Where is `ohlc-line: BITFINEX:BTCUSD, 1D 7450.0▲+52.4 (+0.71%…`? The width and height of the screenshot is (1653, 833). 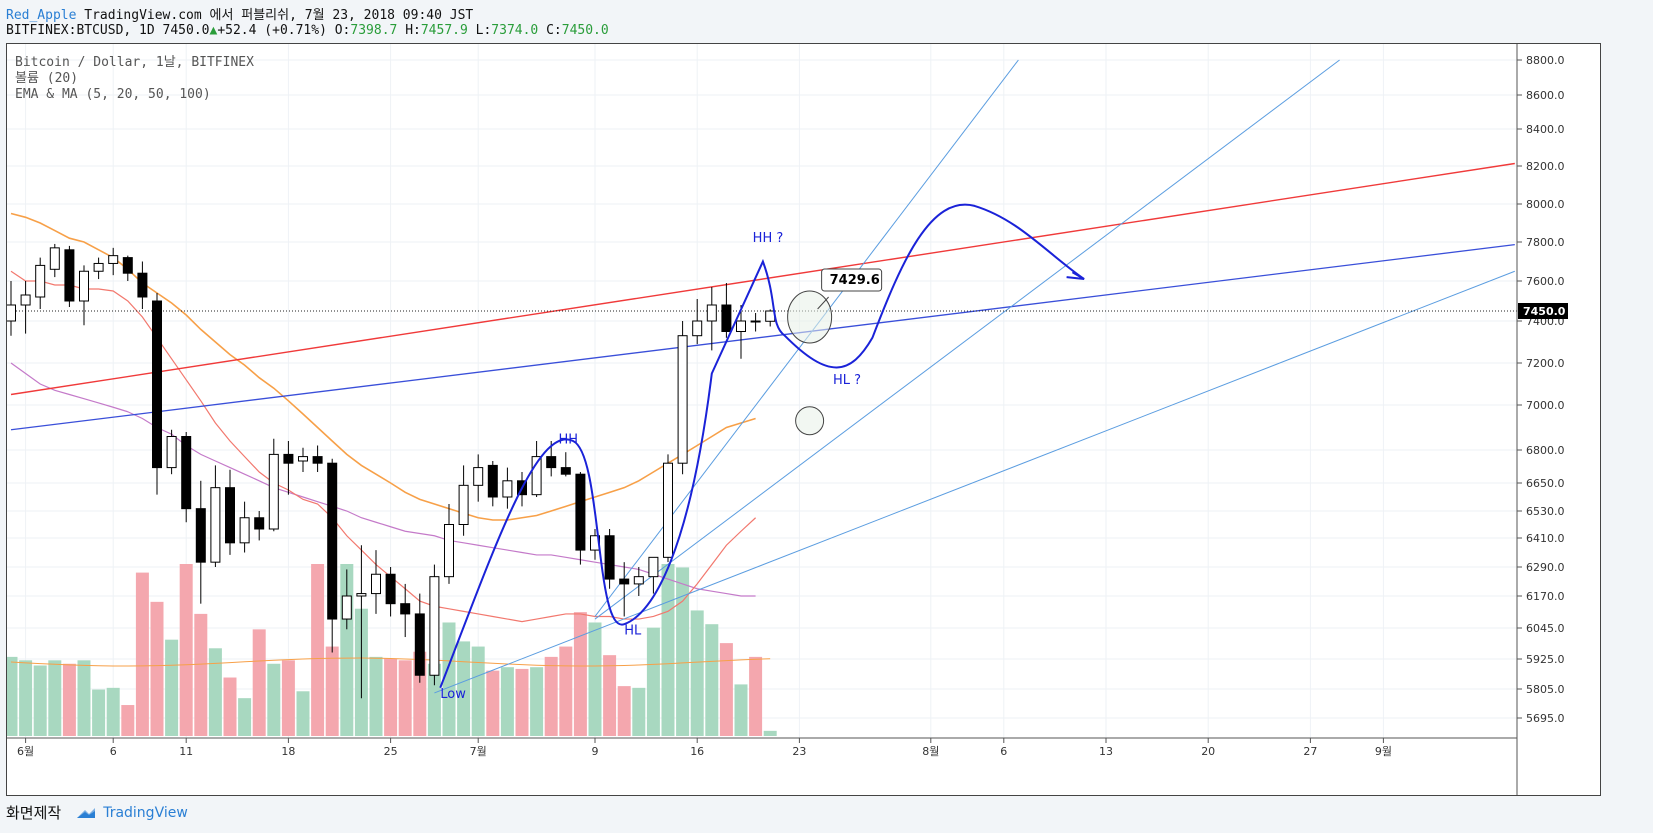
ohlc-line: BITFINEX:BTCUSD, 1D 7450.0▲+52.4 (+0.71%… is located at coordinates (307, 30).